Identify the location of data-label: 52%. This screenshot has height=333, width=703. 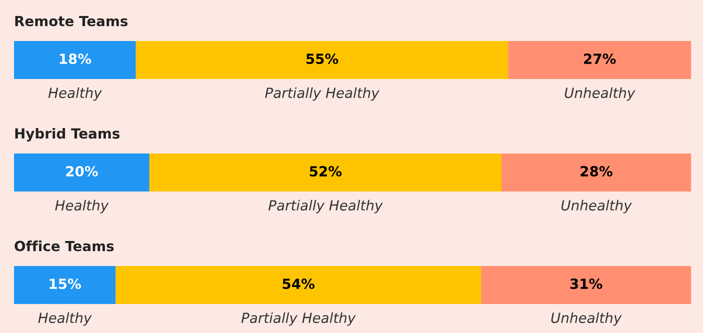
(326, 171).